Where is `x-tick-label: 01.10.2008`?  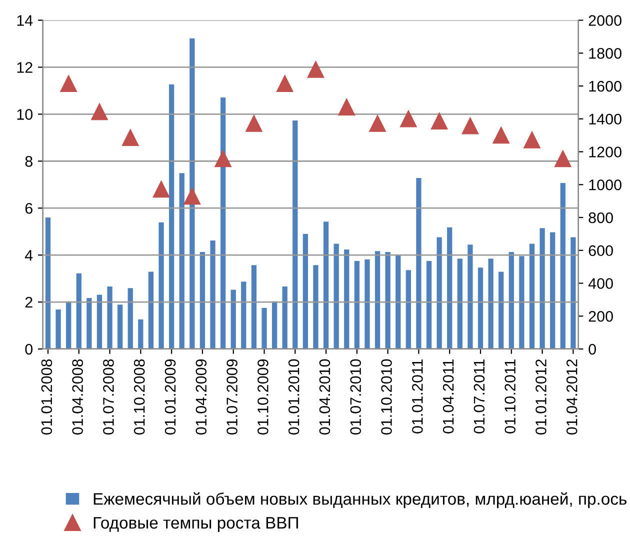 x-tick-label: 01.10.2008 is located at coordinates (139, 397).